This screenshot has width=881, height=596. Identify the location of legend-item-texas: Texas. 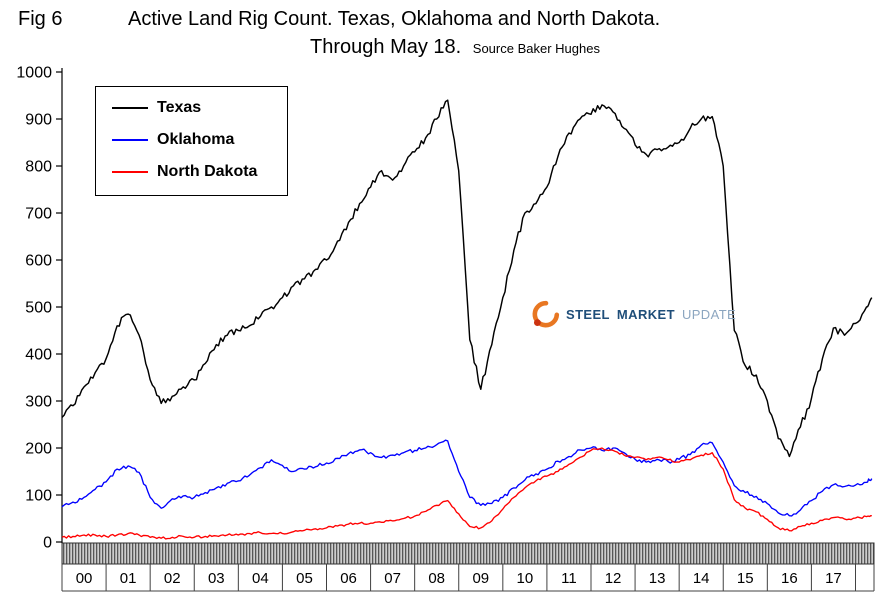
(184, 108).